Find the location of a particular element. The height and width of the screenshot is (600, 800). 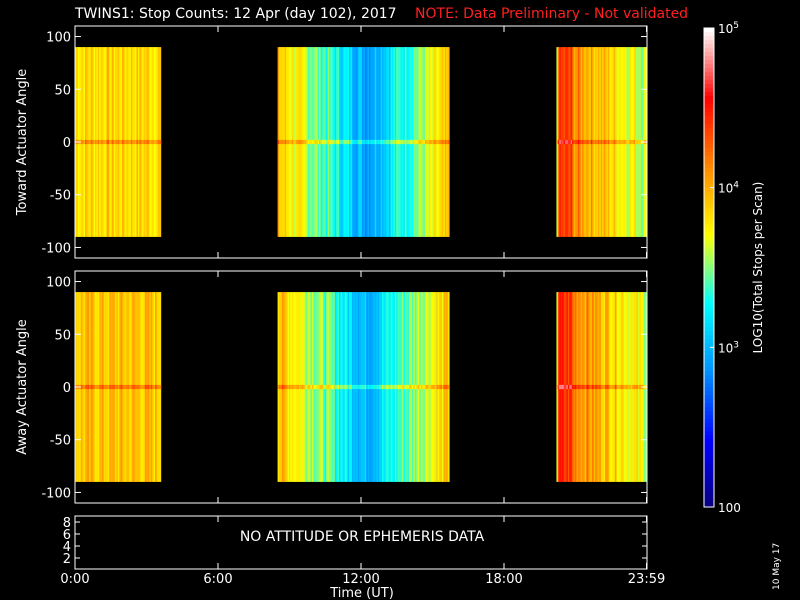

y-tick-label: 50 is located at coordinates (62, 335).